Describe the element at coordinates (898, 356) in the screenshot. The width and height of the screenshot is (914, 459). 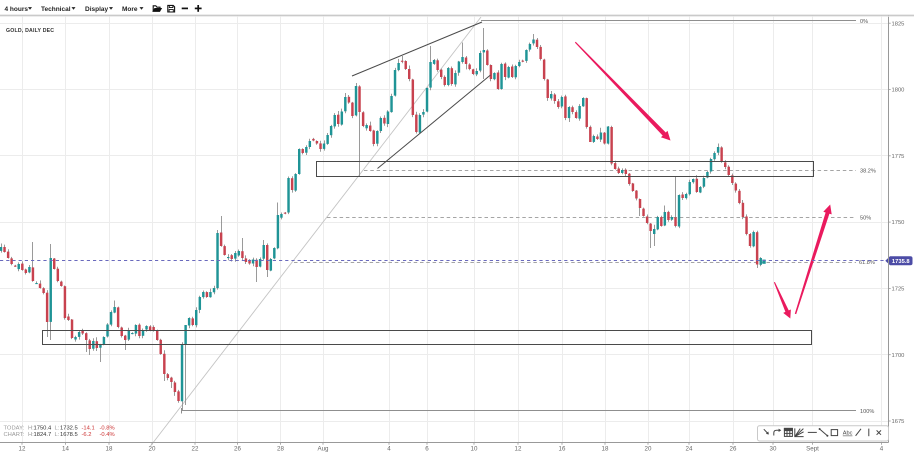
I see `svg-text: 1700` at that location.